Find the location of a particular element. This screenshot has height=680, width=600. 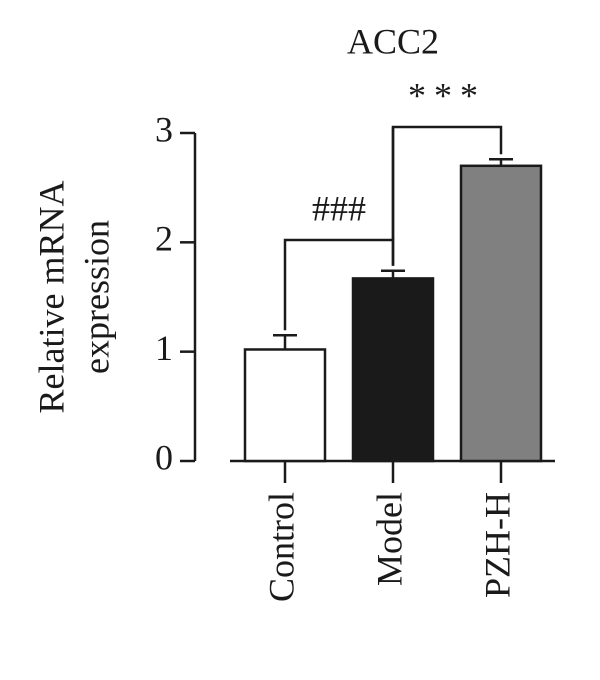

y-axis-label: expression is located at coordinates (96, 297).